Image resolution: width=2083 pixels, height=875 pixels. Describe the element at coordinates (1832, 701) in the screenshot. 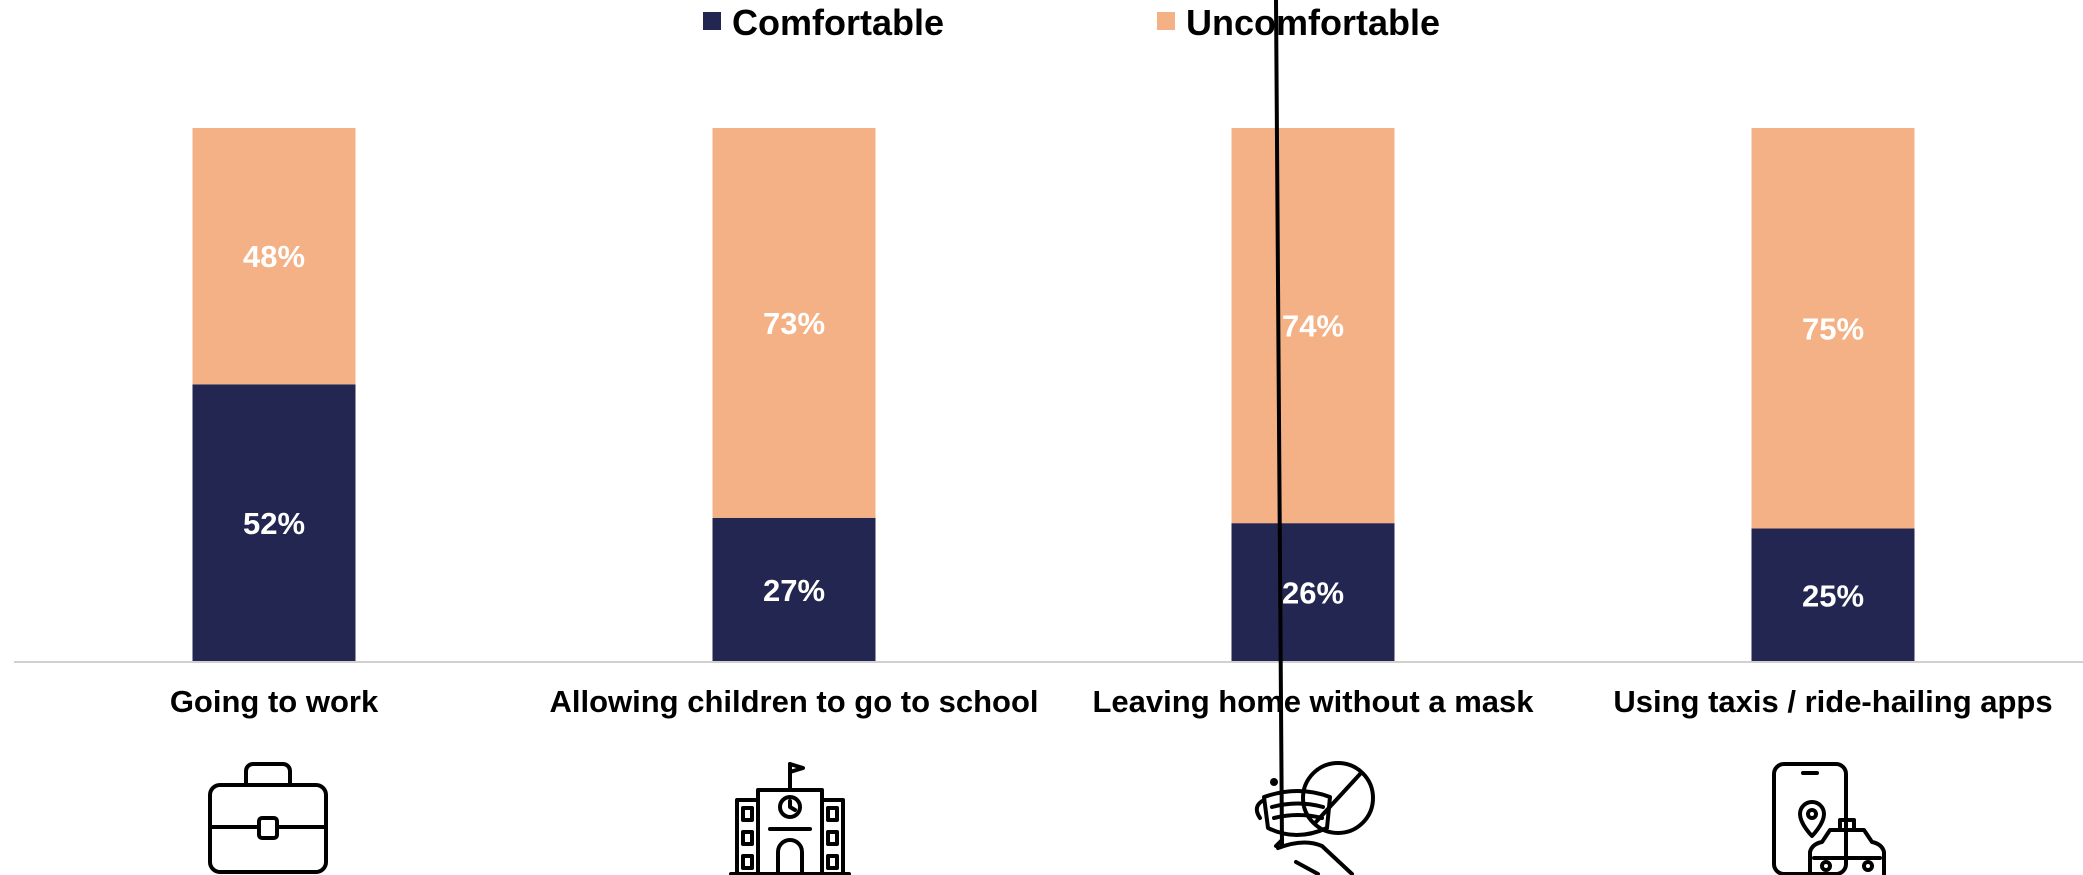

I see `category-label-3: Using taxis / ride-hailing apps` at that location.